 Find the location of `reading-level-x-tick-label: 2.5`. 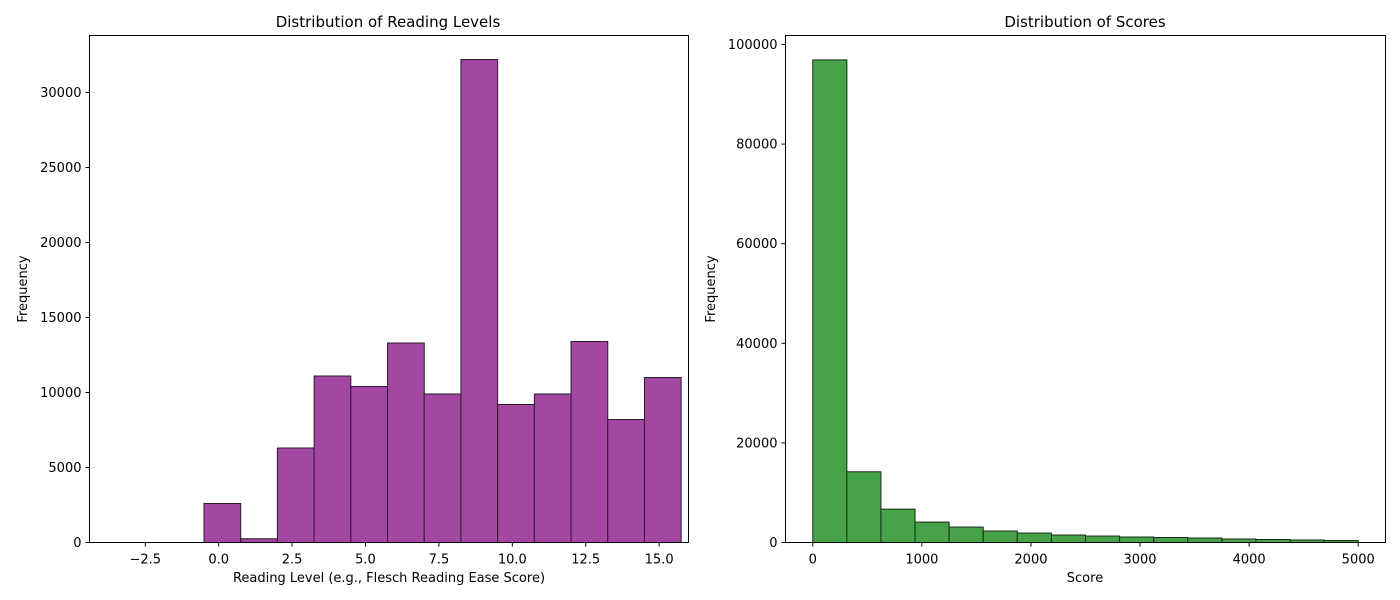

reading-level-x-tick-label: 2.5 is located at coordinates (292, 560).